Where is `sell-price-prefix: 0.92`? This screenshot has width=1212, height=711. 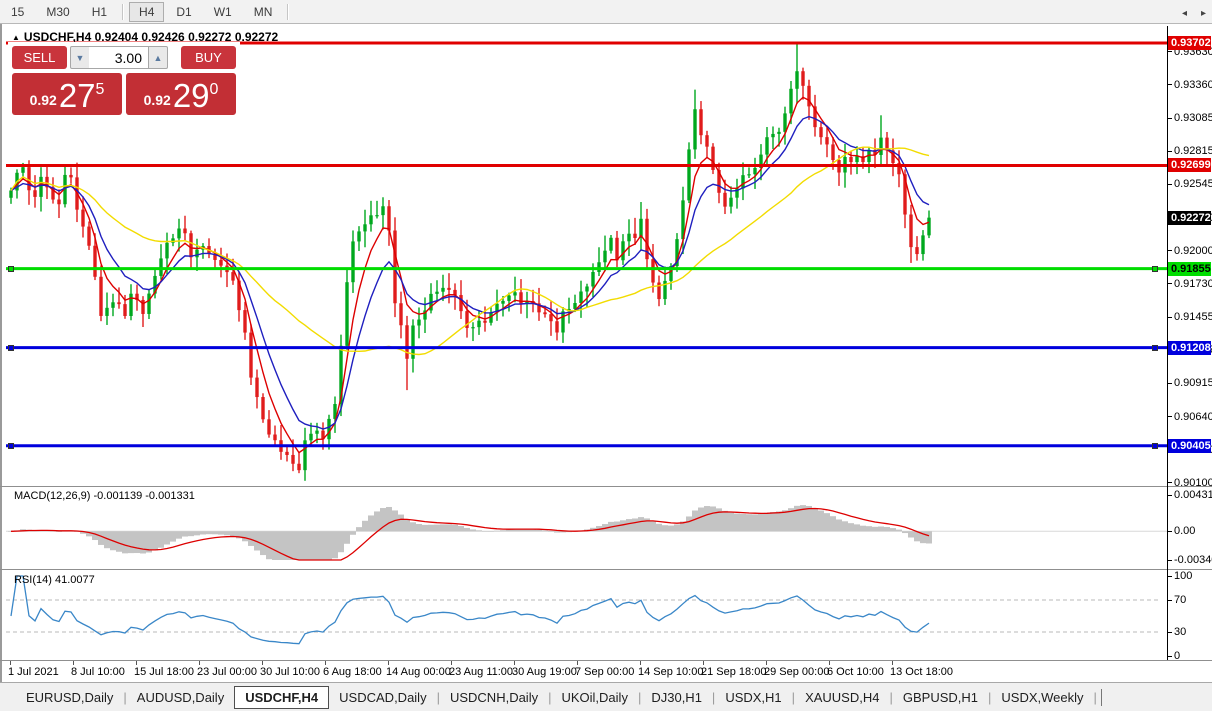
sell-price-prefix: 0.92 is located at coordinates (43, 100).